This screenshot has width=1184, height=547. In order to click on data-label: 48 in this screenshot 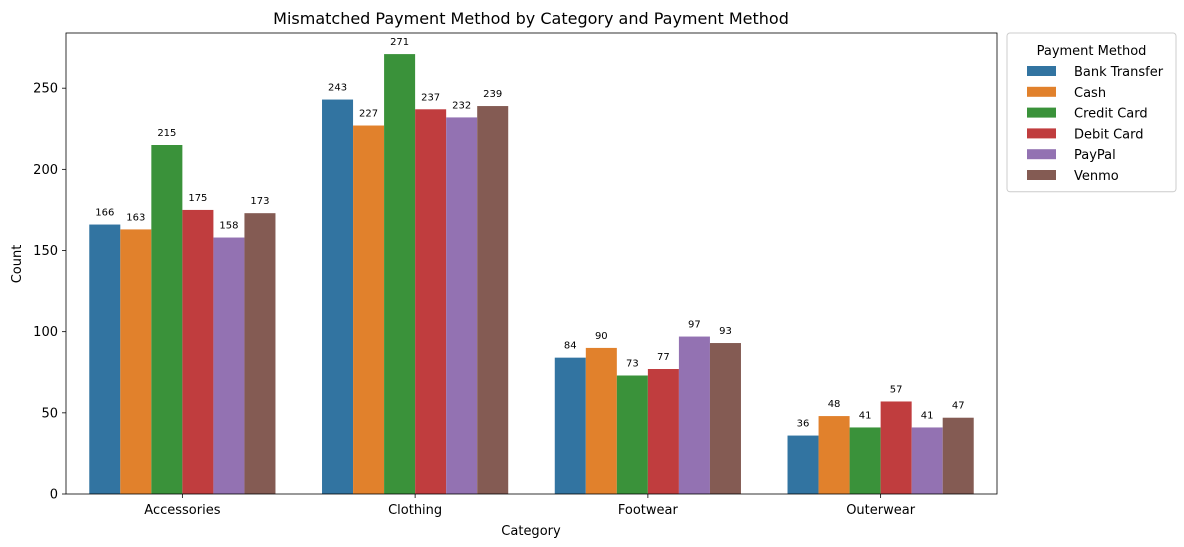, I will do `click(834, 404)`.